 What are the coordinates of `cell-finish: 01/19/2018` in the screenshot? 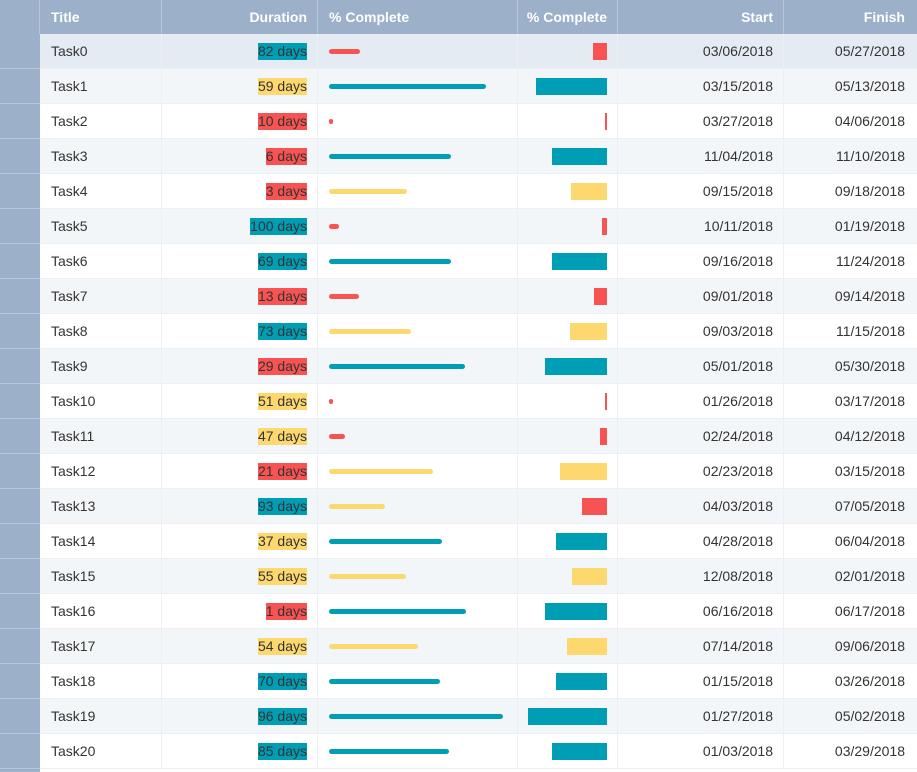 It's located at (869, 226).